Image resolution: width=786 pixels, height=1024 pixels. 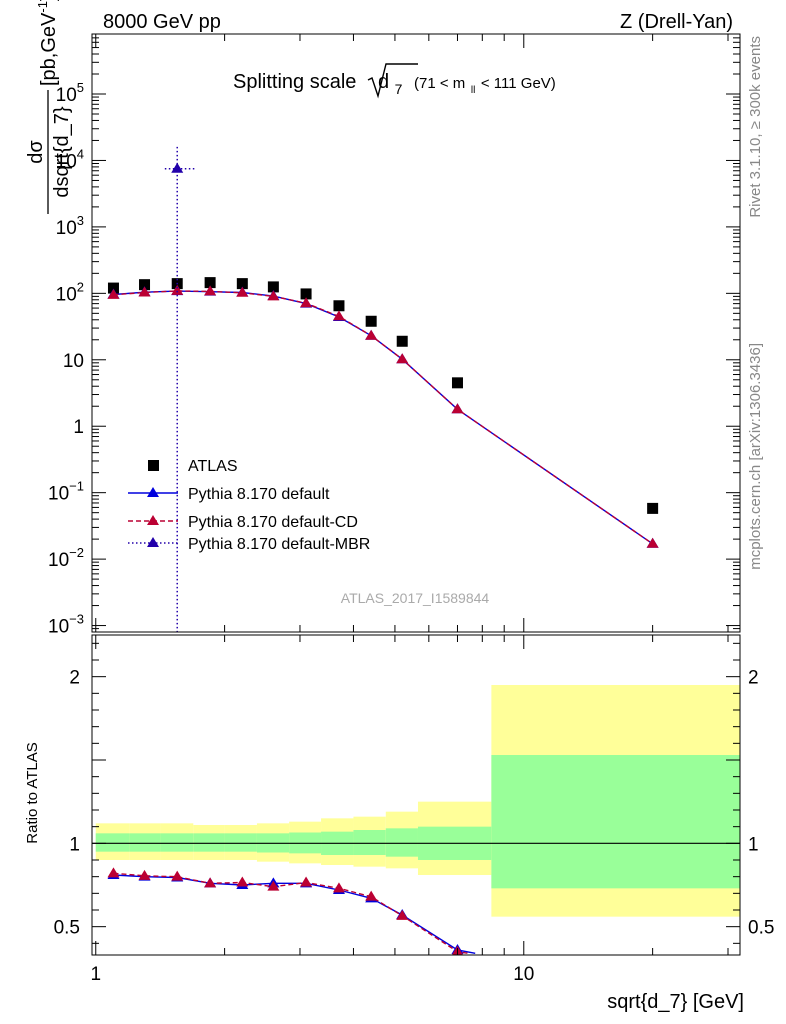 What do you see at coordinates (294, 82) in the screenshot?
I see `chart-title-main: Splitting scale` at bounding box center [294, 82].